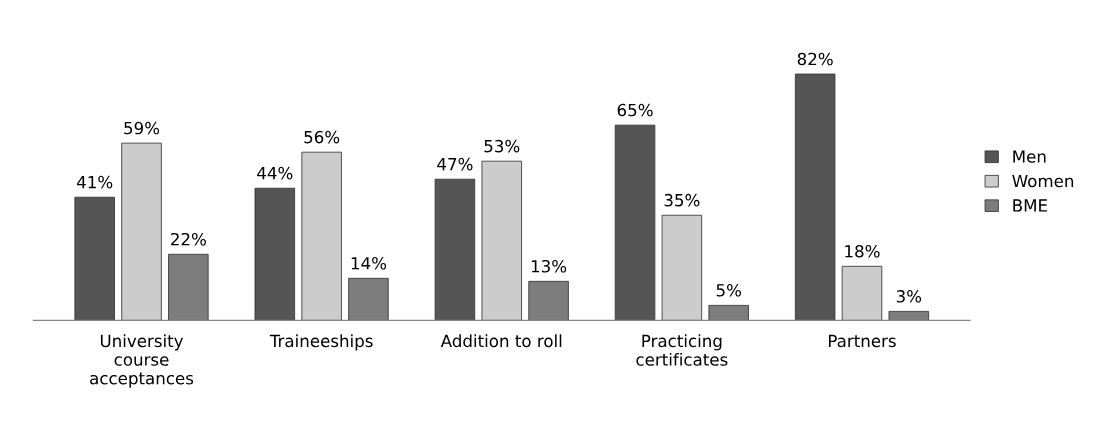 The width and height of the screenshot is (1115, 445). Describe the element at coordinates (1029, 156) in the screenshot. I see `legend-label: Men` at that location.